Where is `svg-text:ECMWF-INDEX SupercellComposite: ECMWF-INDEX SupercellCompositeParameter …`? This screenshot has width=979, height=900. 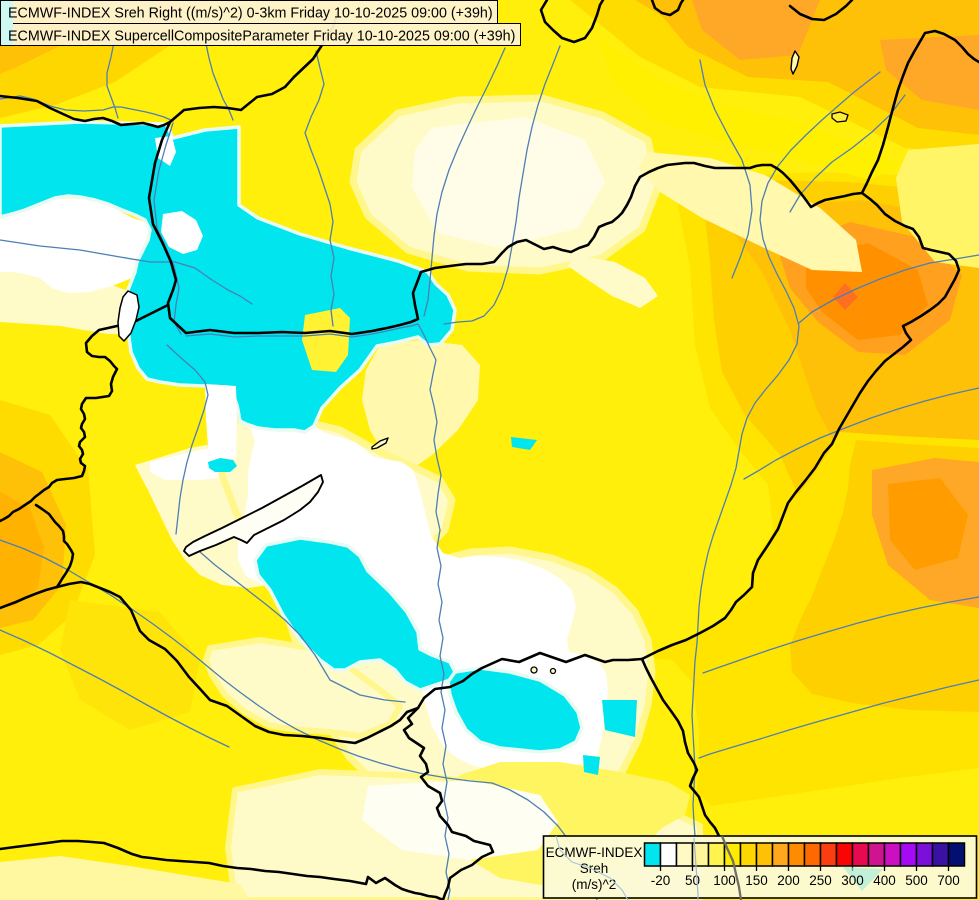
svg-text:ECMWF-INDEX SupercellComposite: ECMWF-INDEX SupercellCompositeParameter … is located at coordinates (261, 37).